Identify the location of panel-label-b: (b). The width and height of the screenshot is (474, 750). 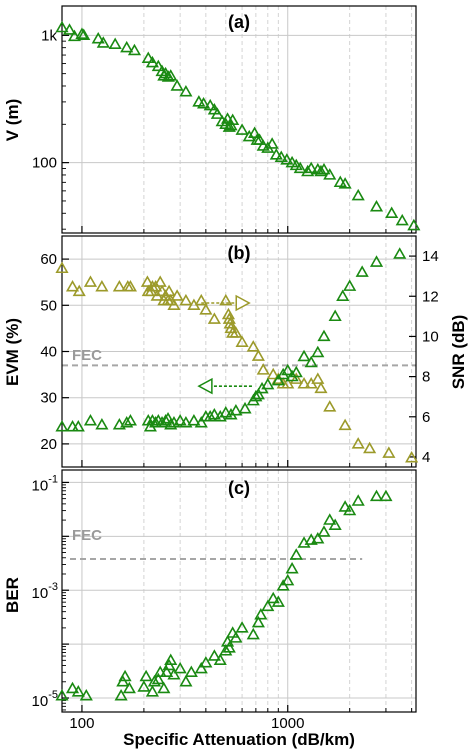
(239, 253).